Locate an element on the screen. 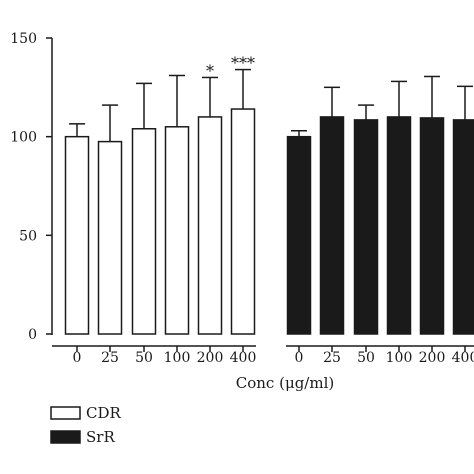 This screenshot has width=474, height=474. y-tick-label: 50 is located at coordinates (28, 236).